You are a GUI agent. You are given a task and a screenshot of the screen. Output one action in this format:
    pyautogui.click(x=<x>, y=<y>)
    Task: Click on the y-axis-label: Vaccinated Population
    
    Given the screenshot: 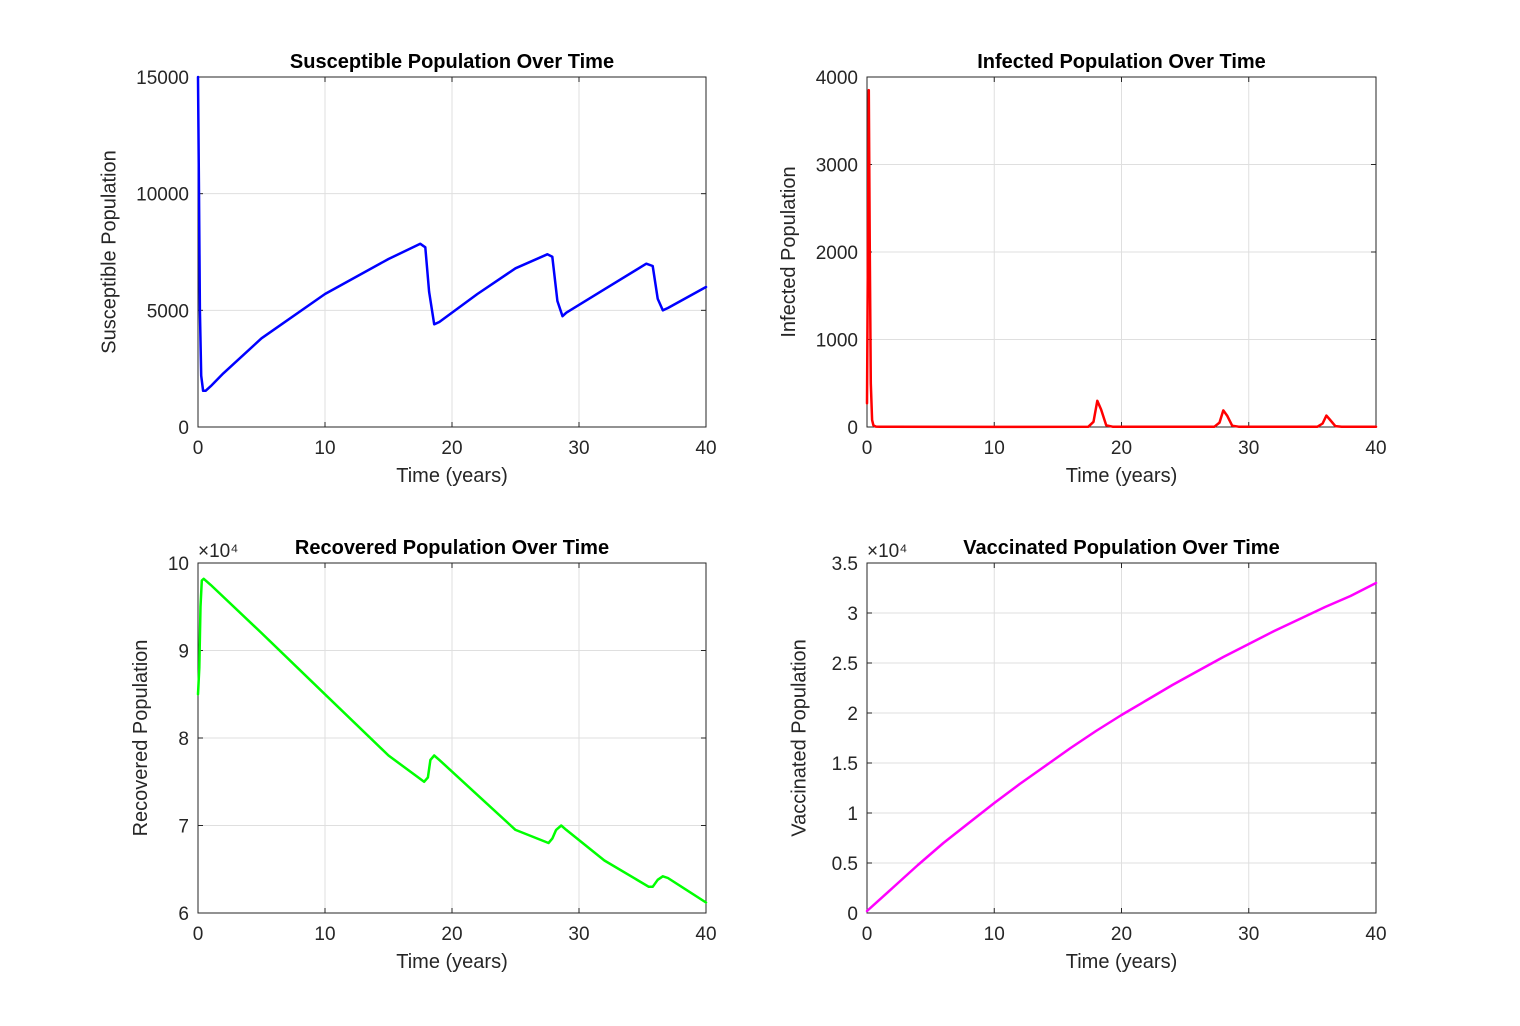 What is the action you would take?
    pyautogui.click(x=800, y=738)
    